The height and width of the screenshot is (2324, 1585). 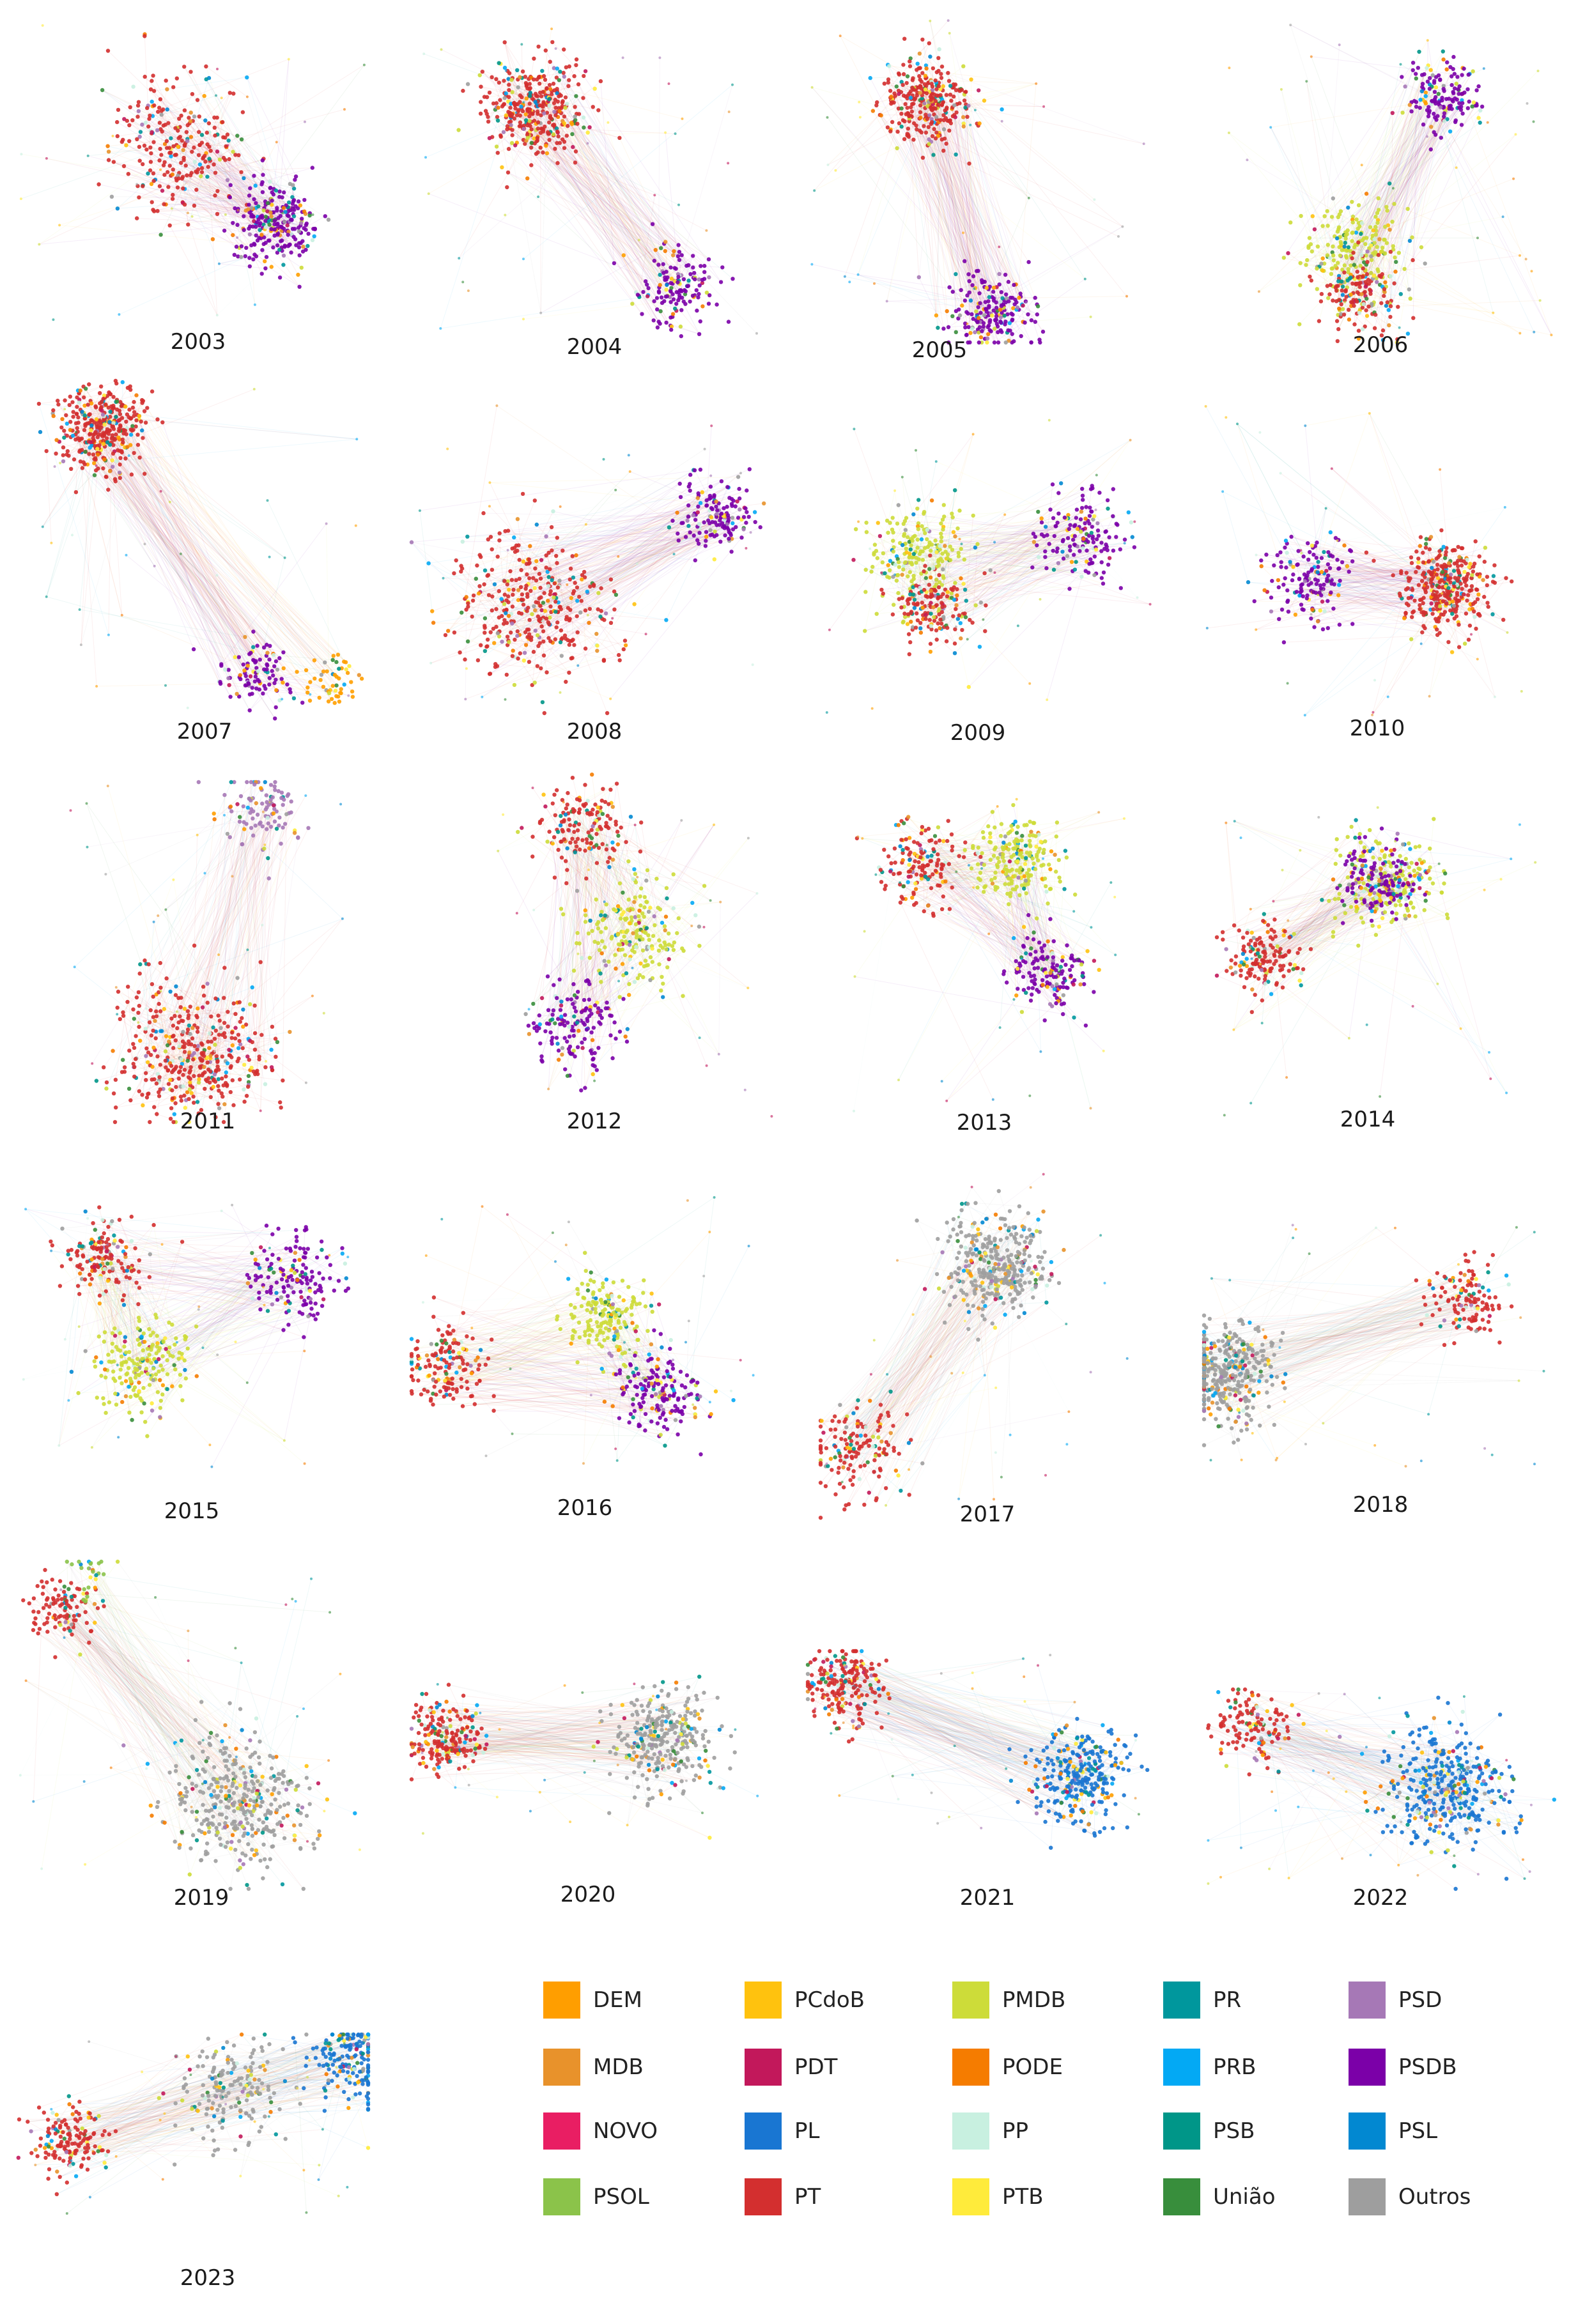 I want to click on node-pdt, so click(x=1366, y=286).